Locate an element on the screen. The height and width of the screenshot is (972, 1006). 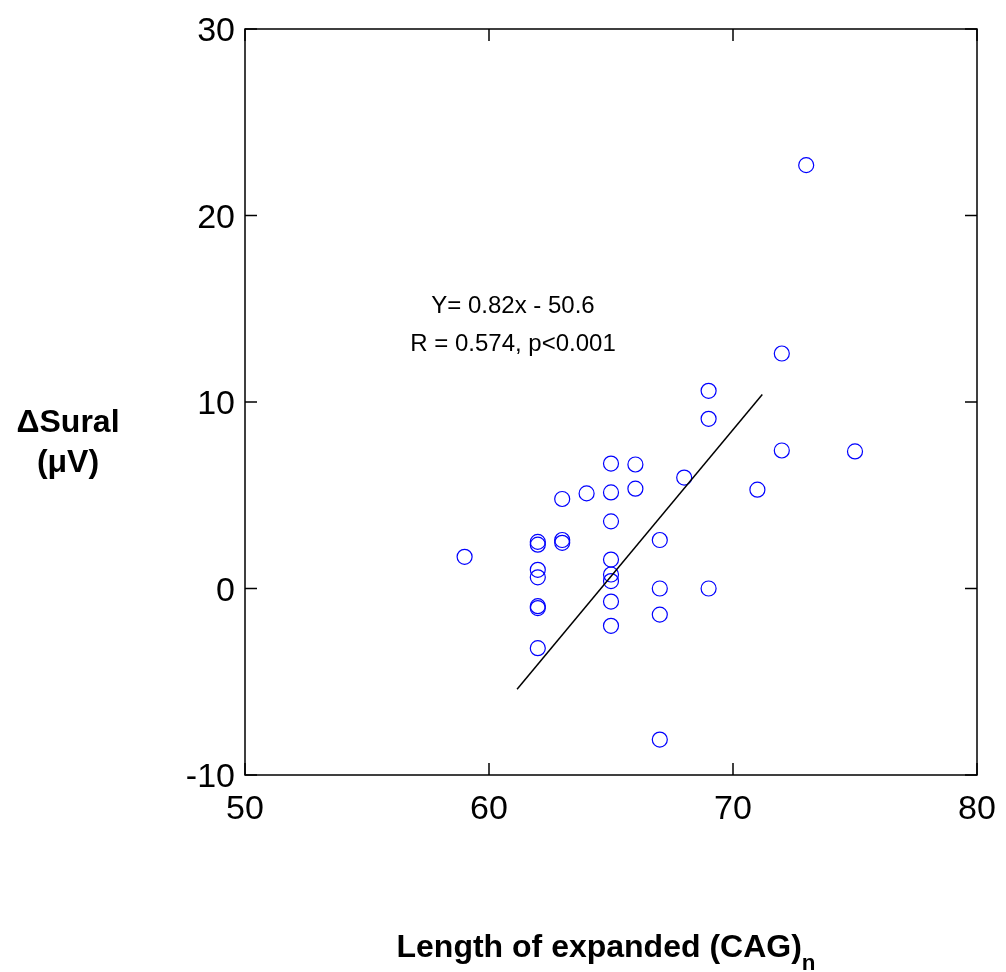
y-tick-label: 10 is located at coordinates (216, 402).